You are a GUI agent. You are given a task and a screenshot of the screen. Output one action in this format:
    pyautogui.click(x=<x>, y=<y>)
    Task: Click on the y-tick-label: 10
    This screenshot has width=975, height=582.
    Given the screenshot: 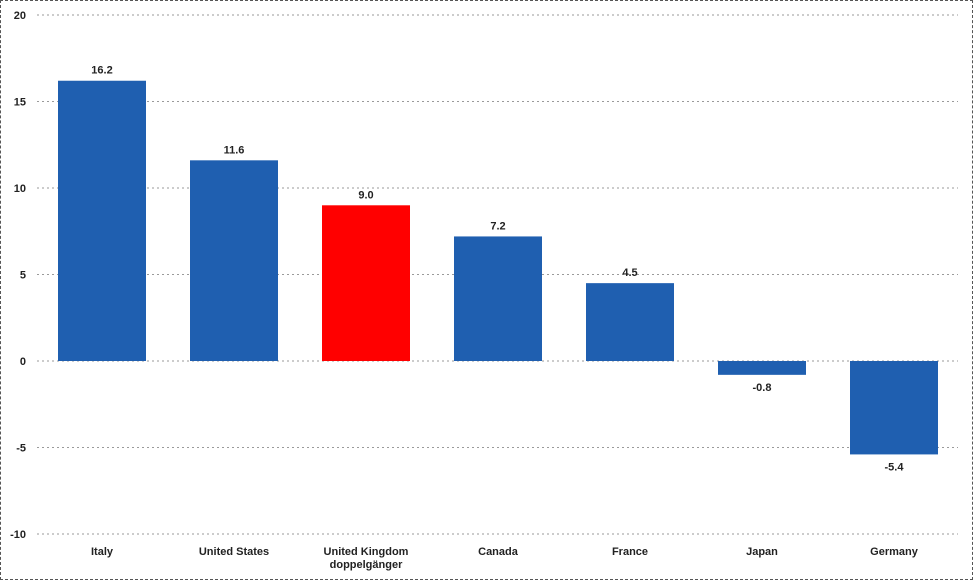 What is the action you would take?
    pyautogui.click(x=20, y=189)
    